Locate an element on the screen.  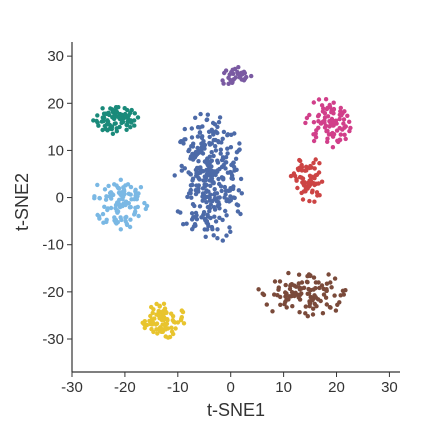
y-tick-label: 20 is located at coordinates (55, 103).